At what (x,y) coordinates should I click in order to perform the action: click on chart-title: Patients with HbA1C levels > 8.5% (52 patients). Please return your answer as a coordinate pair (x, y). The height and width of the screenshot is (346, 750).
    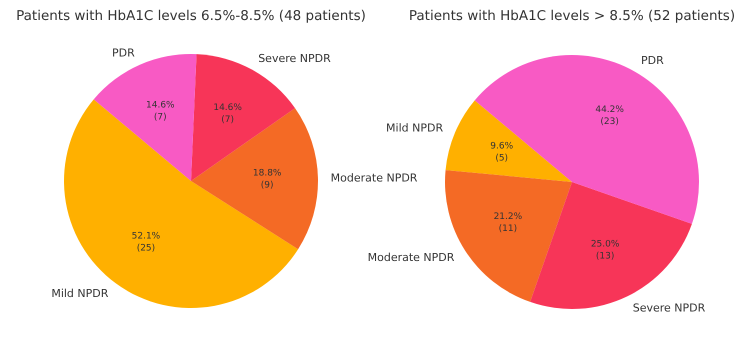
    Looking at the image, I should click on (572, 16).